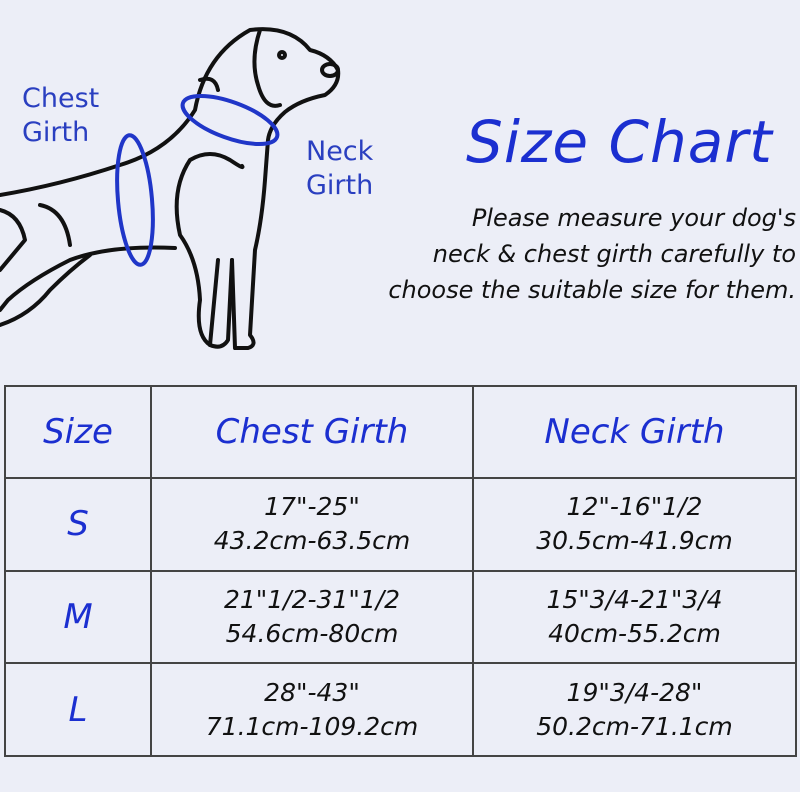  What do you see at coordinates (312, 524) in the screenshot?
I see `chest-cell: 17"-25" 43.2cm-63.5cm` at bounding box center [312, 524].